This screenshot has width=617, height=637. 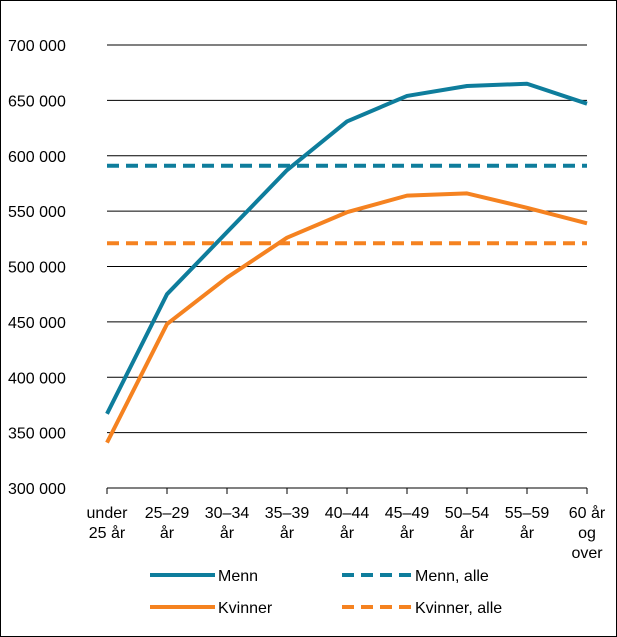 What do you see at coordinates (37, 157) in the screenshot?
I see `y-tick-label: 600 000` at bounding box center [37, 157].